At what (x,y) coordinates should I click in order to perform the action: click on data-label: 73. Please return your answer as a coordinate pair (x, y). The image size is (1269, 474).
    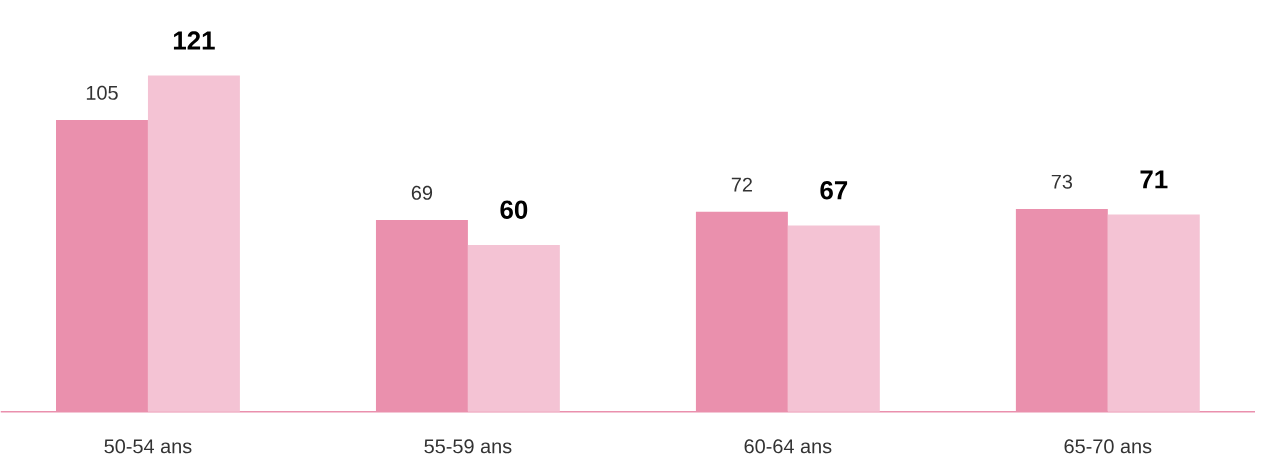
    Looking at the image, I should click on (1062, 181).